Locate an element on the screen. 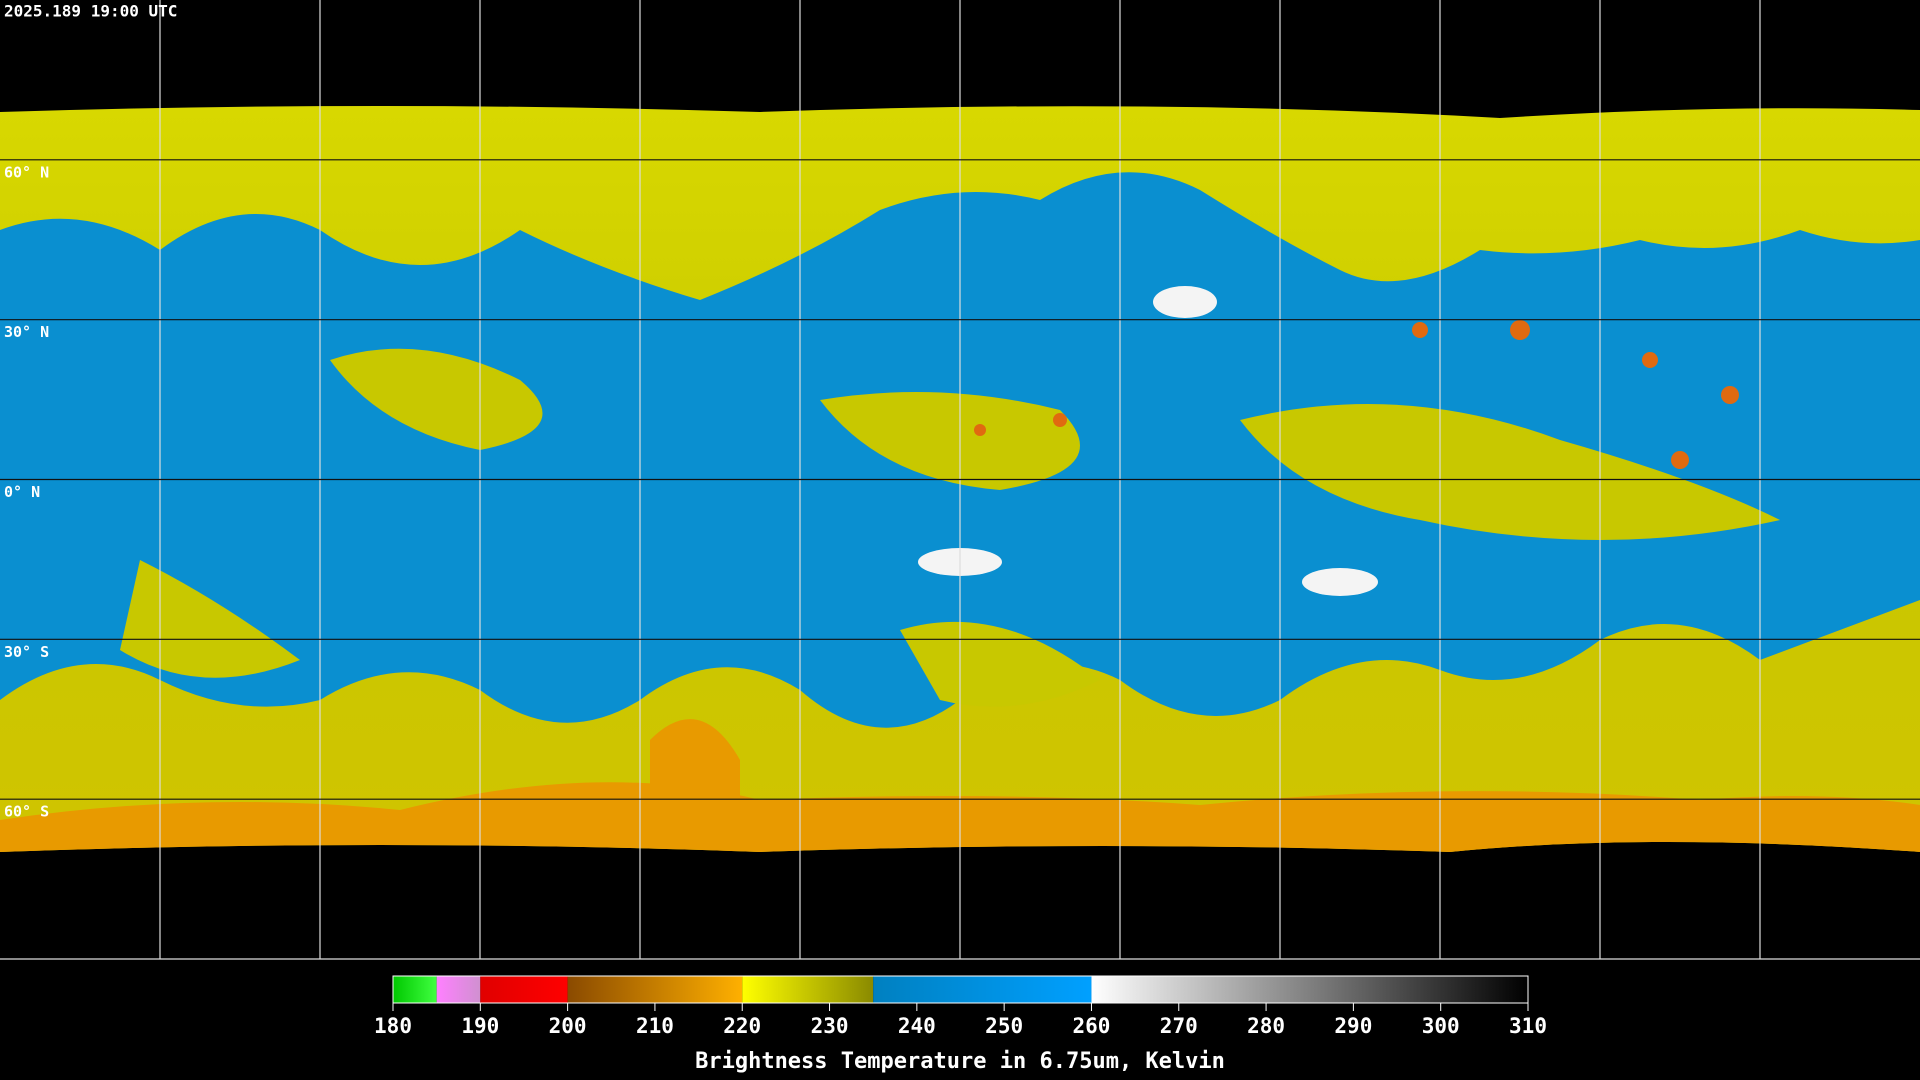 The image size is (1920, 1080). colorbar-tick-label: 230 is located at coordinates (830, 1026).